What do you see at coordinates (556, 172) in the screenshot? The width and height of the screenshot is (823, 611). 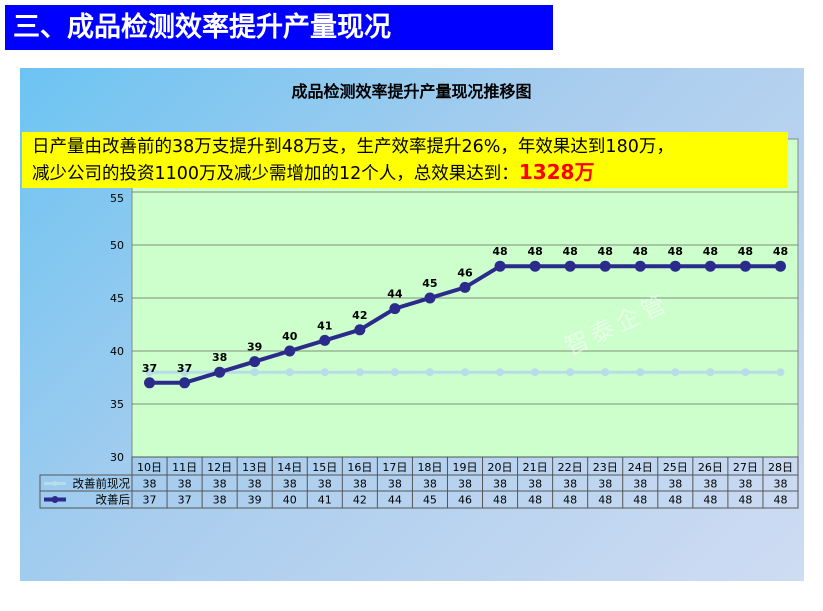 I see `total-effect-value: 1328万` at bounding box center [556, 172].